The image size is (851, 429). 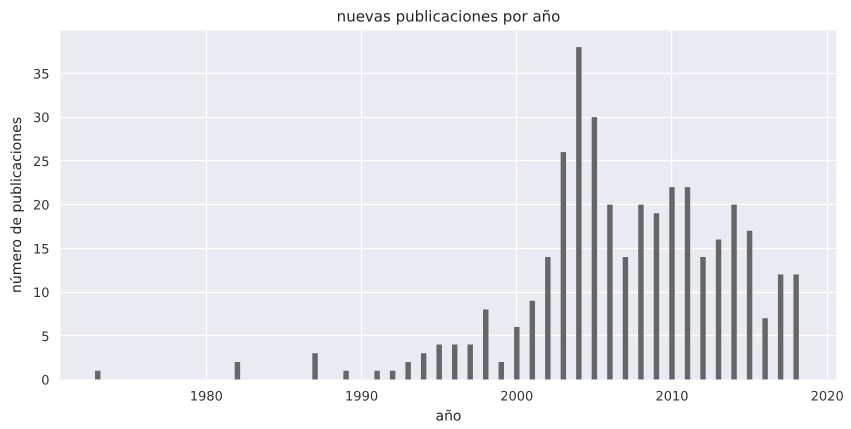 What do you see at coordinates (206, 397) in the screenshot?
I see `x-tick-label: 1980` at bounding box center [206, 397].